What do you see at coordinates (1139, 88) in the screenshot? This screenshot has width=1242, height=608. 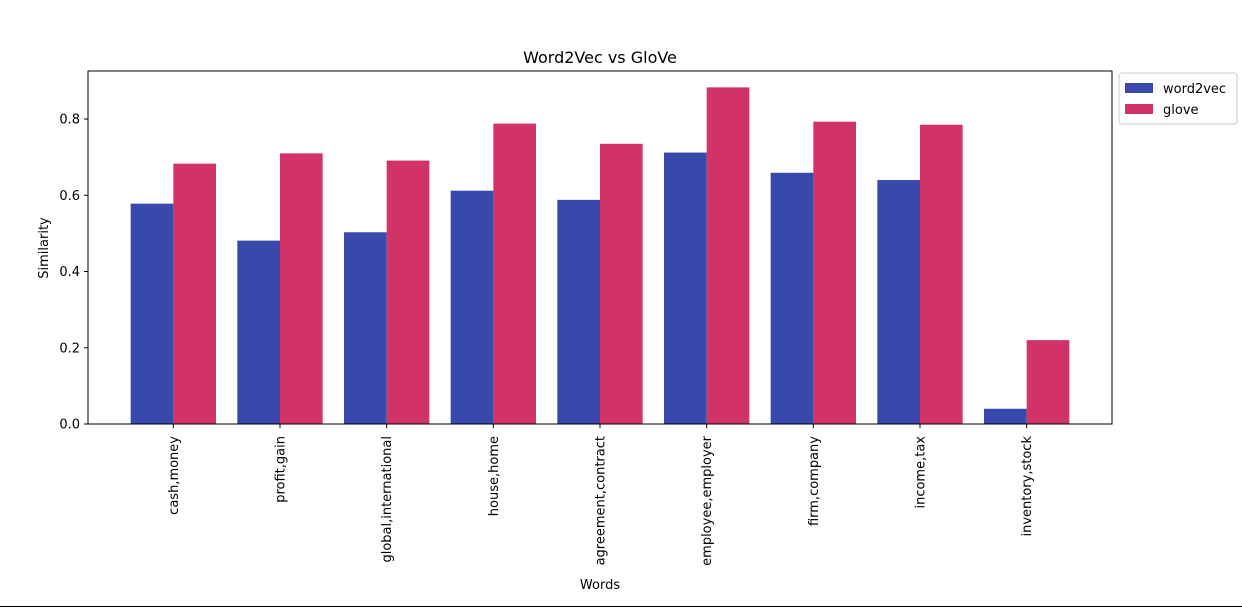 I see `legend-swatch-word2vec` at bounding box center [1139, 88].